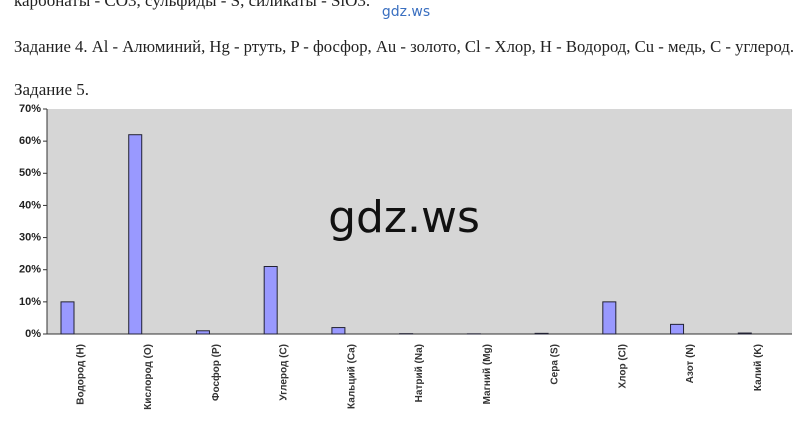  Describe the element at coordinates (284, 372) in the screenshot. I see `x-tick-label: Углерод (C)` at that location.